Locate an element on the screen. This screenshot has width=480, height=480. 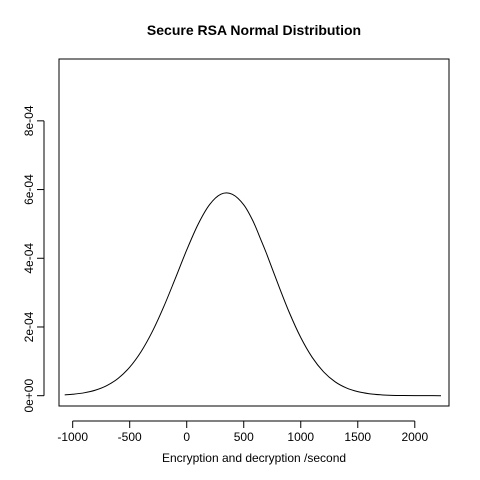
x-tick-label: 0 is located at coordinates (186, 437).